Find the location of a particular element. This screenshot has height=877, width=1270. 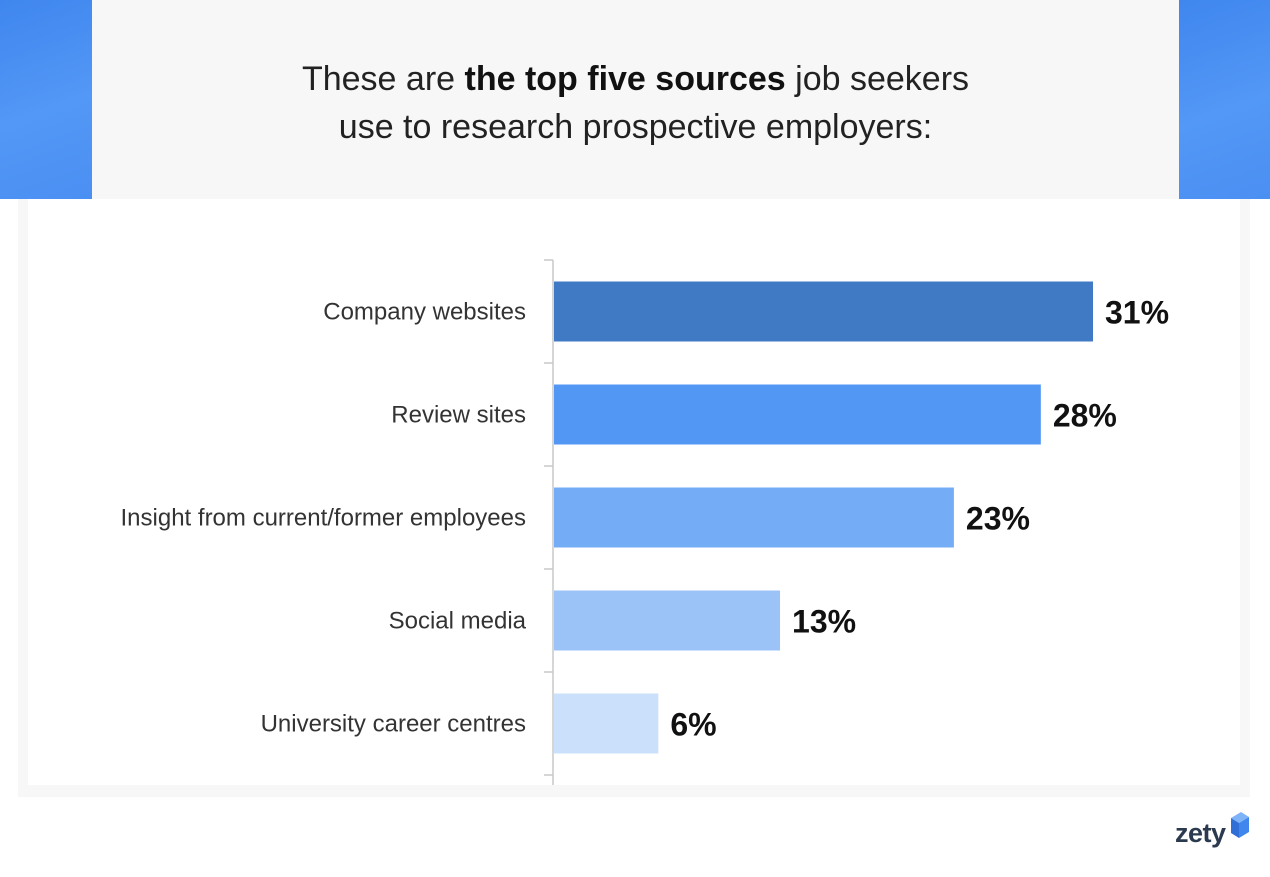

right-blue-decoration is located at coordinates (1224, 99).